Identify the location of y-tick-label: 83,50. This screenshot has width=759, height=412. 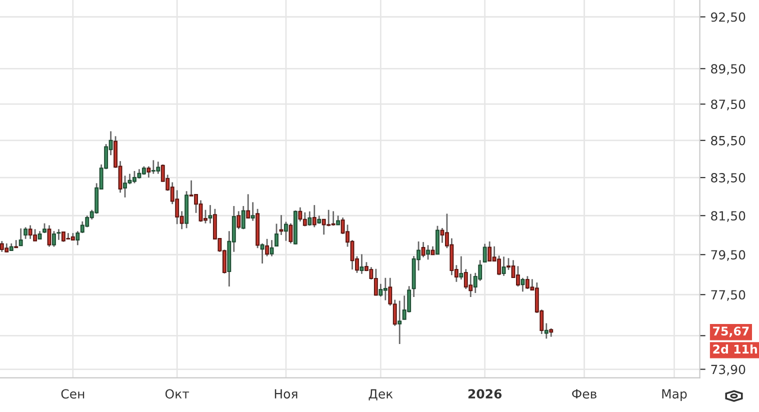
(728, 178).